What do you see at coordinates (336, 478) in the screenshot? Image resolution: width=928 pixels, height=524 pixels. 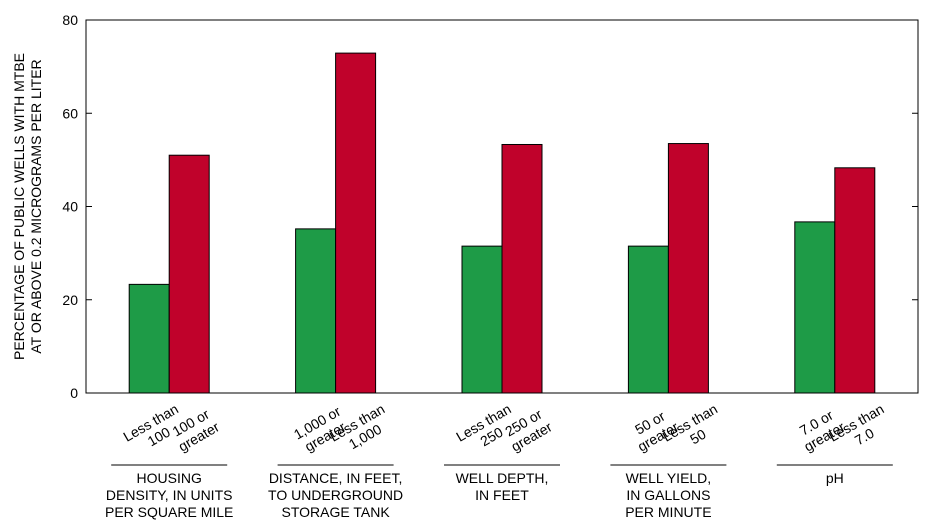 I see `group-label-line: DISTANCE, IN FEET,` at bounding box center [336, 478].